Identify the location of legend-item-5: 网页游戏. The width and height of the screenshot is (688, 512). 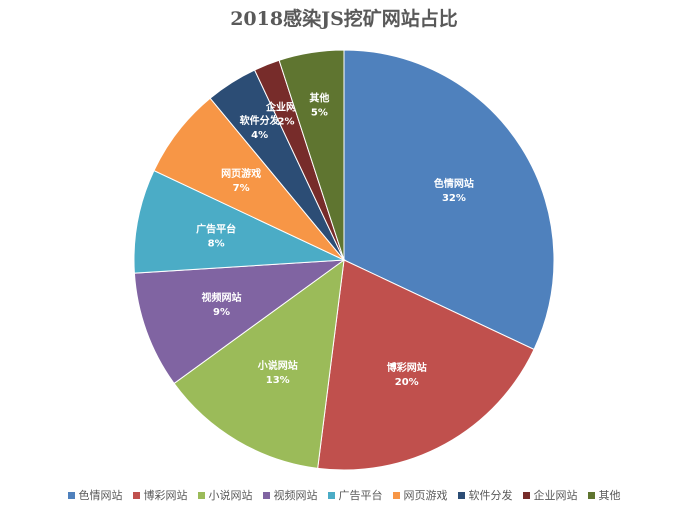
(420, 495).